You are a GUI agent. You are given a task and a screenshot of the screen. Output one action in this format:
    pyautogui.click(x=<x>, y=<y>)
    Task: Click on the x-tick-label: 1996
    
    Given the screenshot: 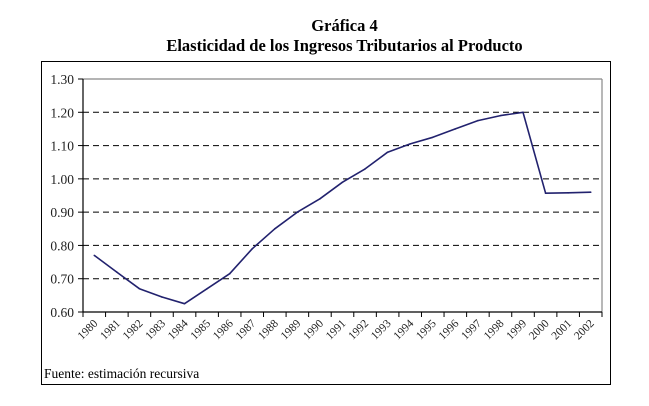 What is the action you would take?
    pyautogui.click(x=449, y=329)
    